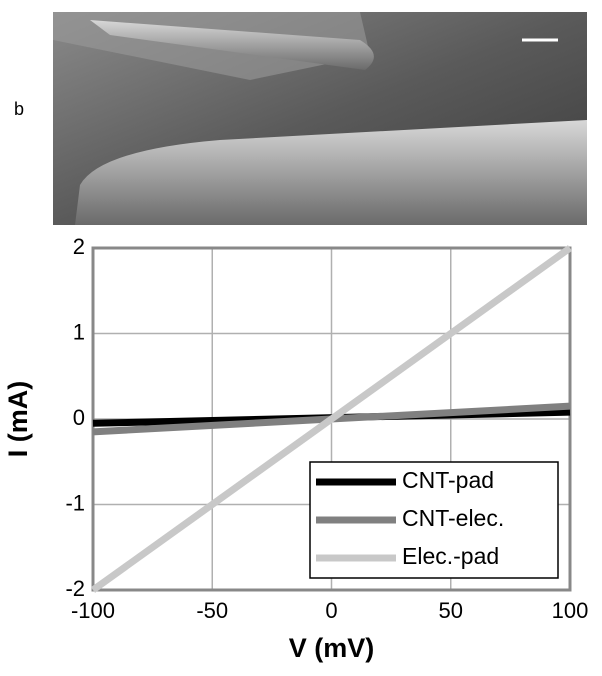  Describe the element at coordinates (448, 480) in the screenshot. I see `legend-label: CNT-pad` at that location.